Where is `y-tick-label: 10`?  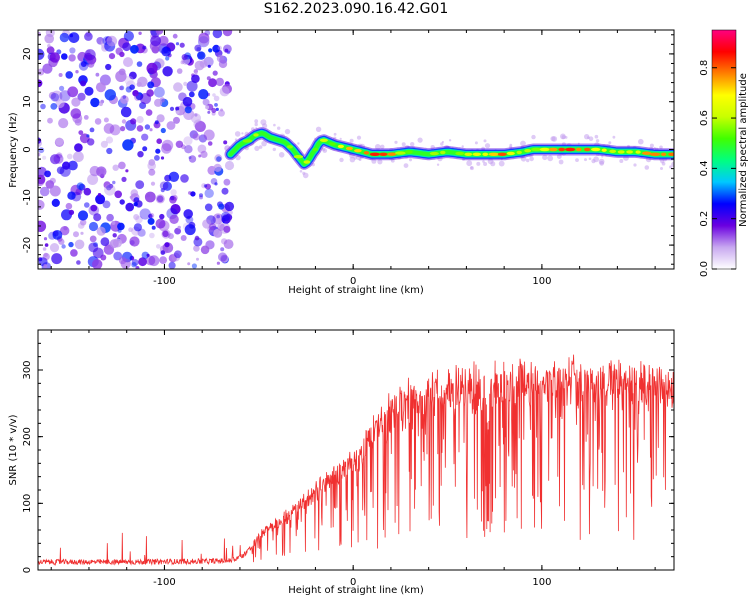
y-tick-label: 10 is located at coordinates (27, 101).